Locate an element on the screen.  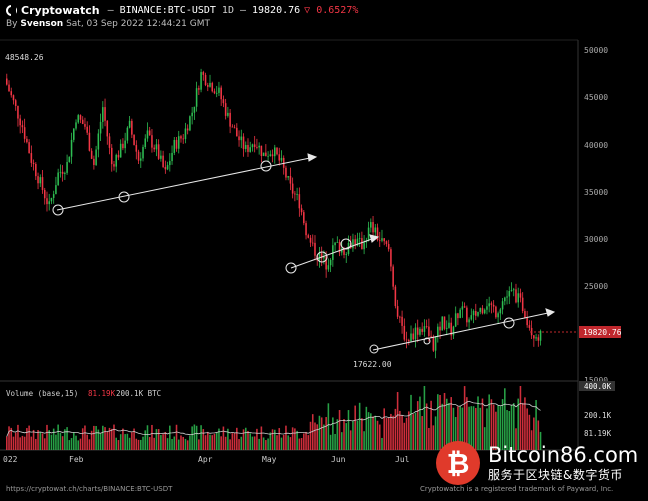
period-high-label: 48548.26 is located at coordinates (24, 57).